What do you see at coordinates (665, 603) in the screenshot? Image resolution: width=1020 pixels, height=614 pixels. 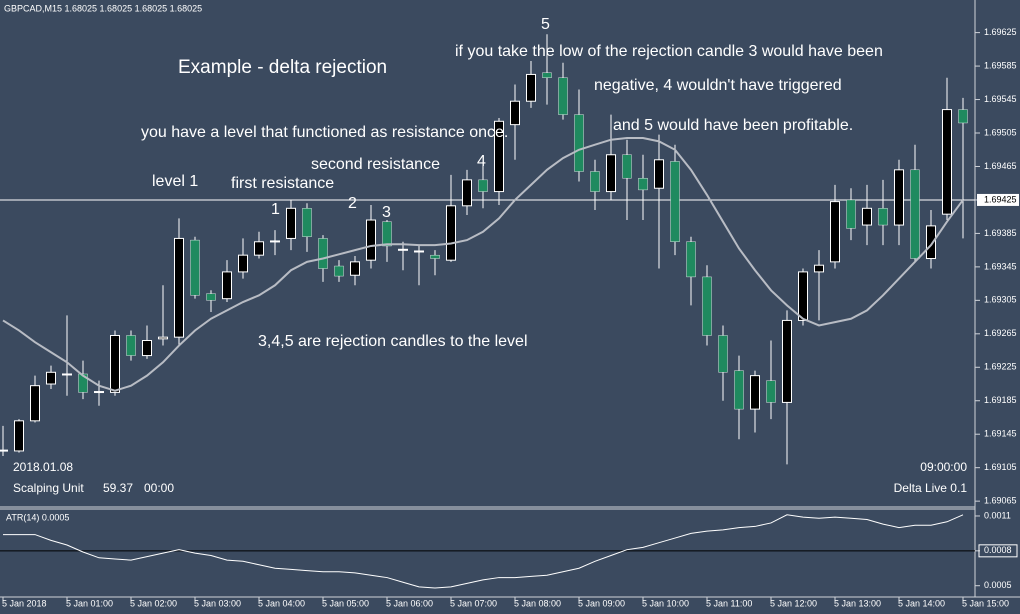 I see `x-tick-label: 5 Jan 10:00` at bounding box center [665, 603].